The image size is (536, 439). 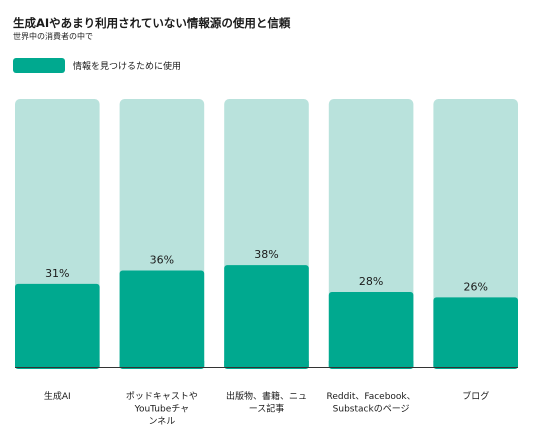 What do you see at coordinates (152, 23) in the screenshot?
I see `chart-title: 生成AIやあまり利用されていない情報源の使用と信頼` at bounding box center [152, 23].